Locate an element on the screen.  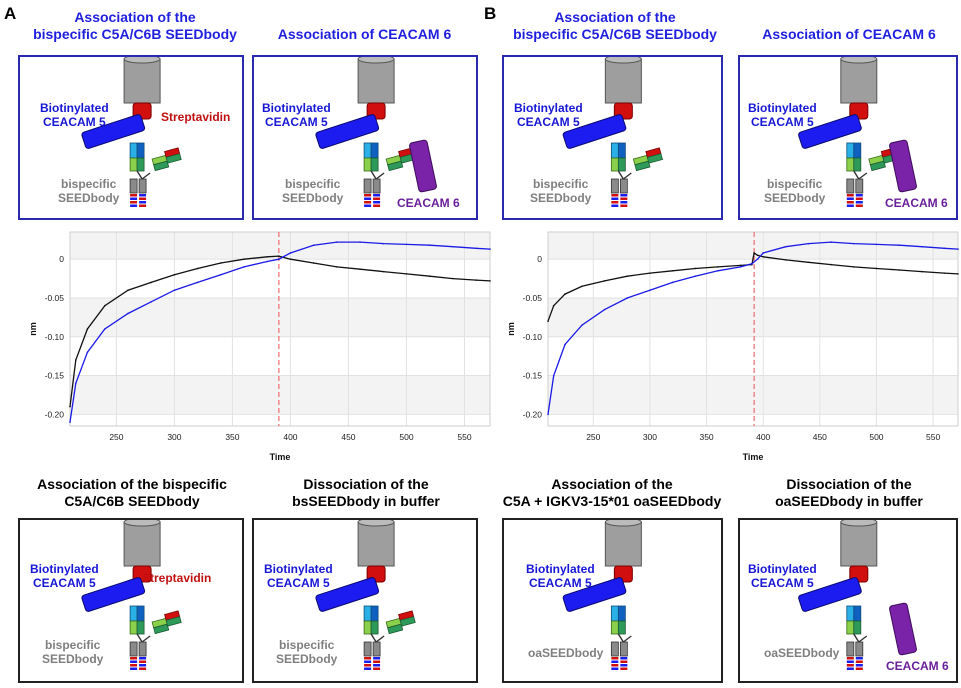
y-tick-label: -0.10 is located at coordinates (533, 337).